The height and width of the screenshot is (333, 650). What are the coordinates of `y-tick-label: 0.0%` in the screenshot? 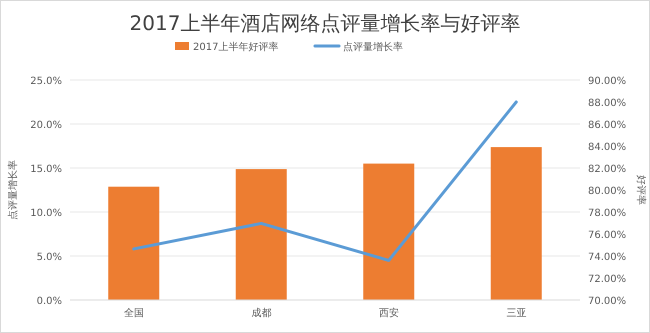 It's located at (49, 301).